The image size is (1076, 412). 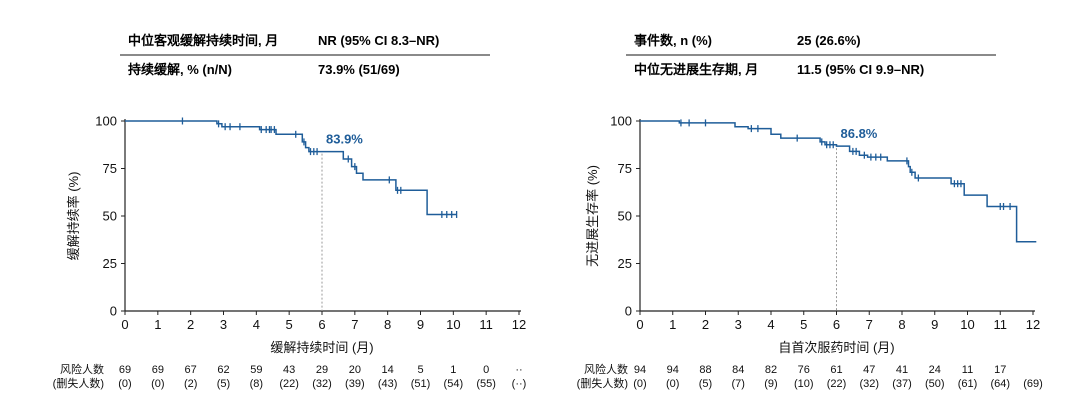 What do you see at coordinates (738, 384) in the screenshot?
I see `censored-count: (7)` at bounding box center [738, 384].